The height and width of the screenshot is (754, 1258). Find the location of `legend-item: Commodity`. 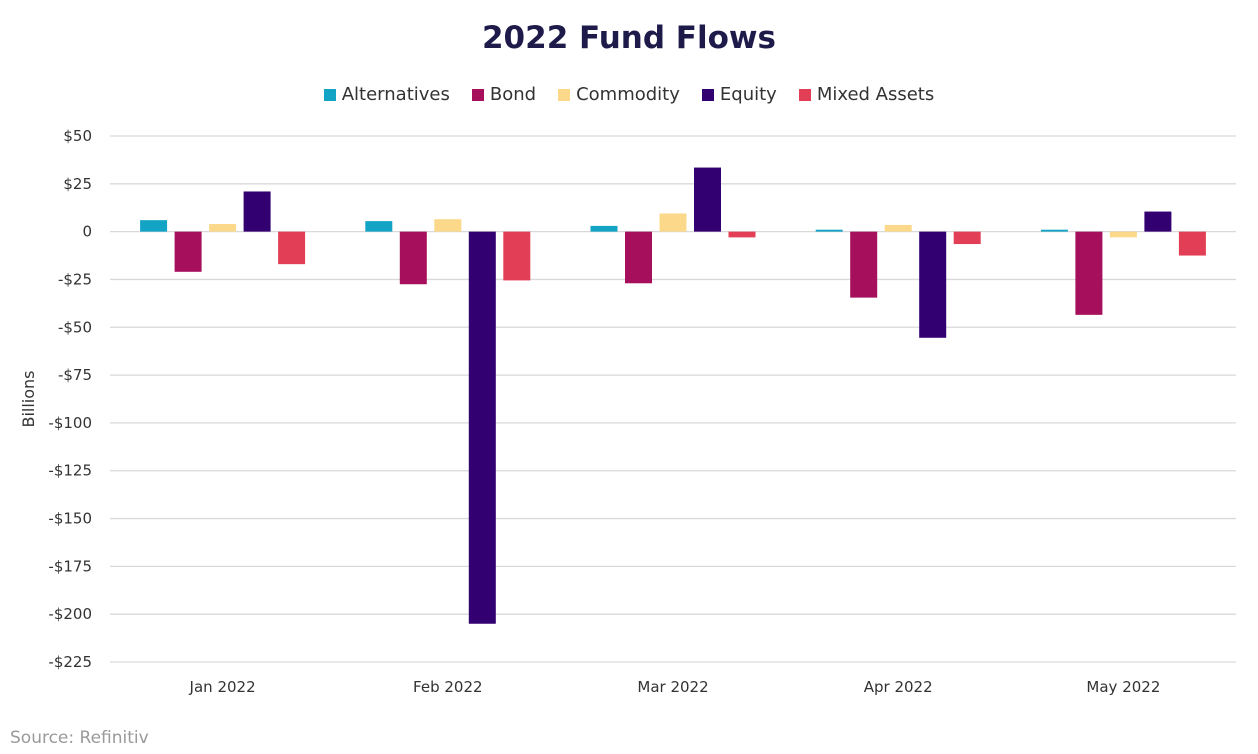

legend-item: Commodity is located at coordinates (619, 94).